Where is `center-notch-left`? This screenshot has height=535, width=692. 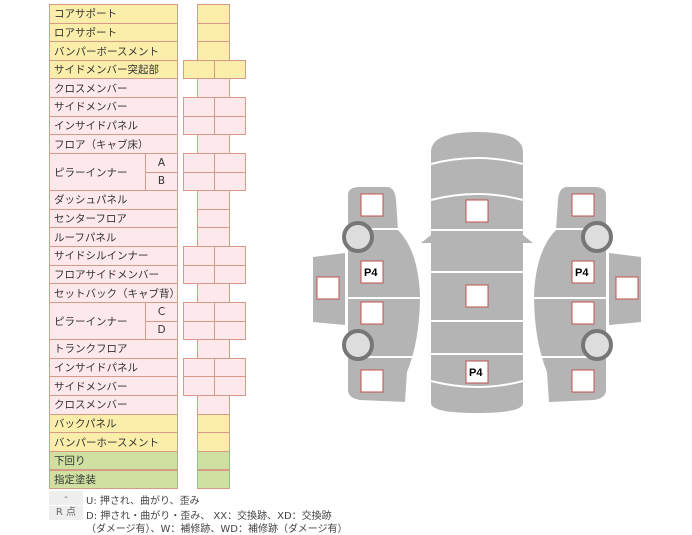 center-notch-left is located at coordinates (426, 239).